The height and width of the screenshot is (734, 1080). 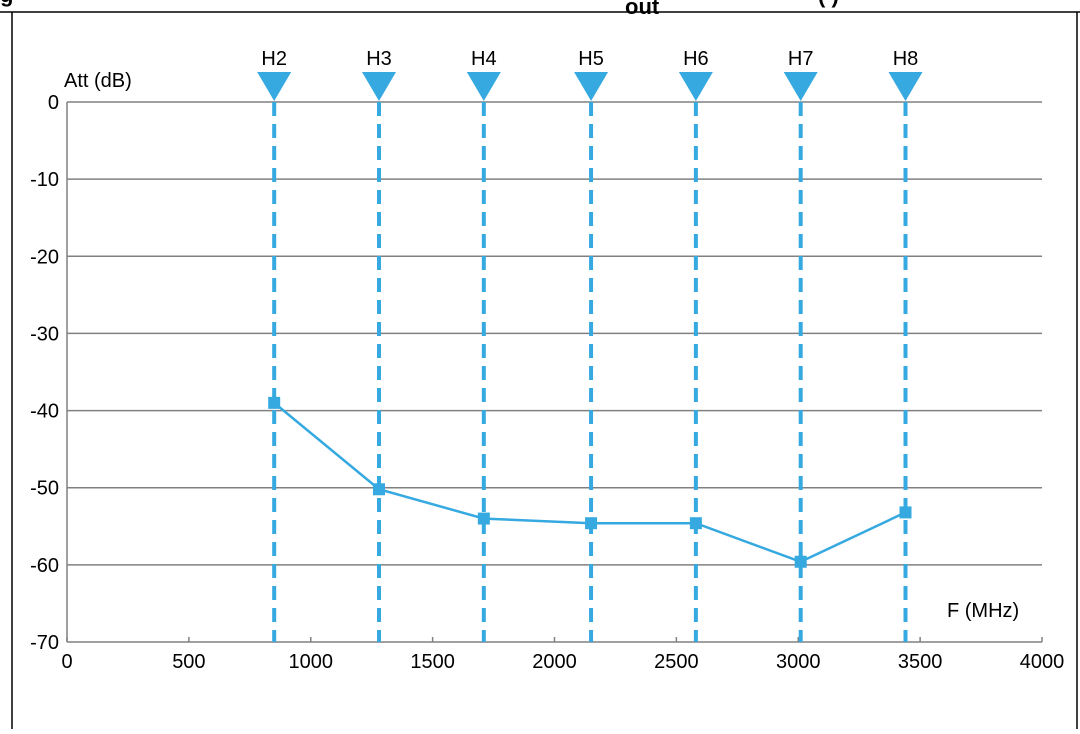 What do you see at coordinates (432, 662) in the screenshot?
I see `x-tick-label: 1500` at bounding box center [432, 662].